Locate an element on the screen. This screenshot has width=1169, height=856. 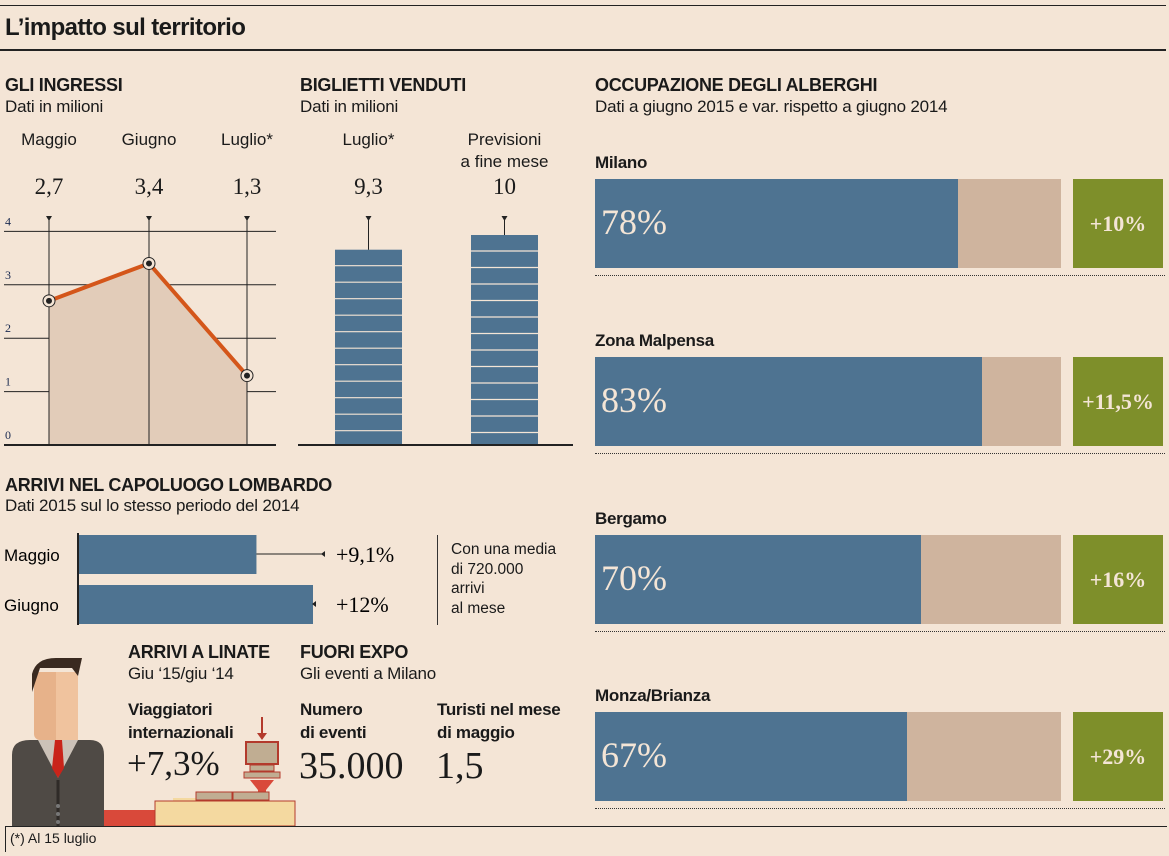
alberghi-heading: OCCUPAZIONE DEGLI ALBERGHI is located at coordinates (736, 85).